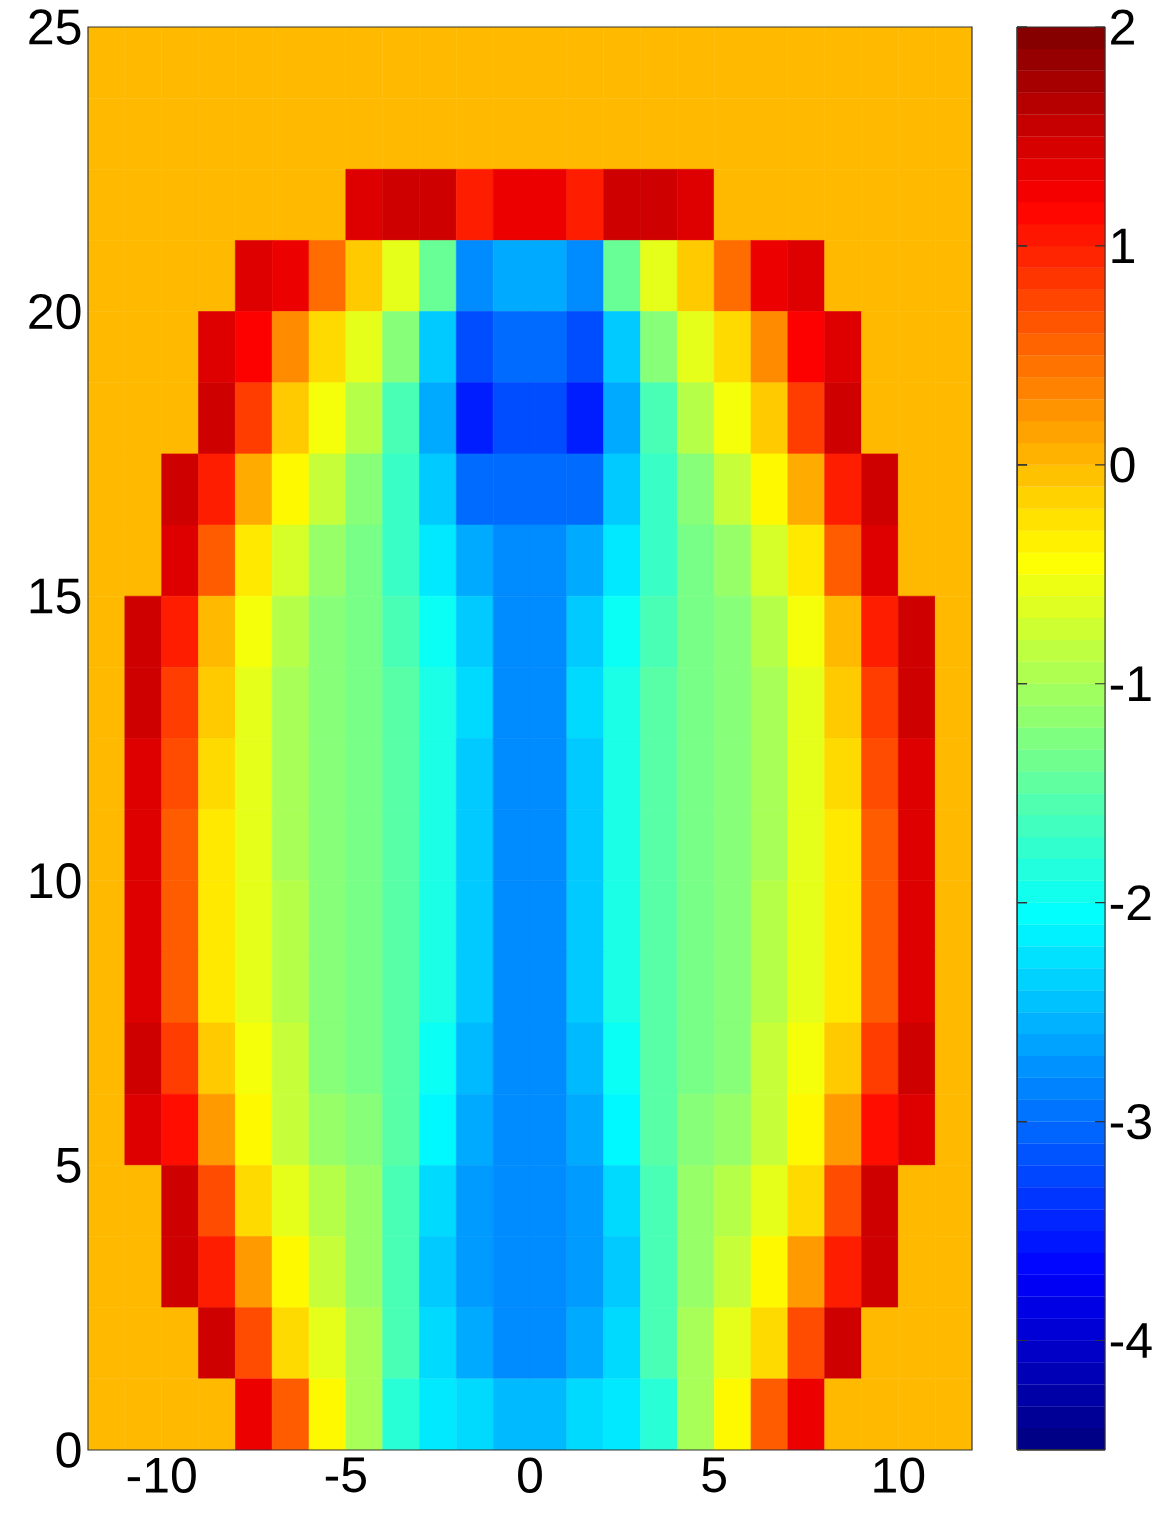 The width and height of the screenshot is (1176, 1534). Describe the element at coordinates (55, 311) in the screenshot. I see `y-tick-label: 20` at that location.